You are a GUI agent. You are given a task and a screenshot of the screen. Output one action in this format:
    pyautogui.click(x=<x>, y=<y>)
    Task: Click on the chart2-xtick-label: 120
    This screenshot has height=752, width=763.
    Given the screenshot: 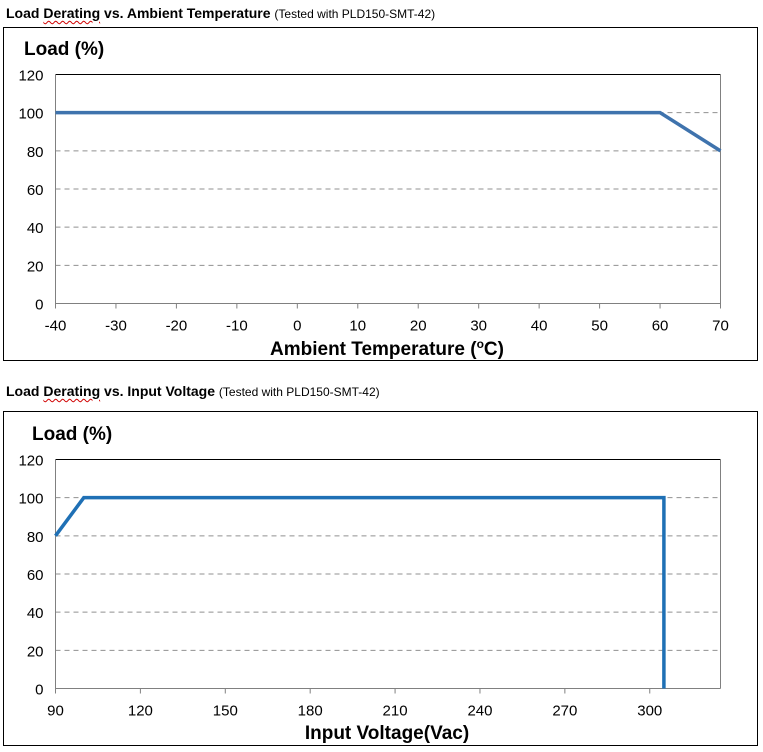 What is the action you would take?
    pyautogui.click(x=140, y=711)
    